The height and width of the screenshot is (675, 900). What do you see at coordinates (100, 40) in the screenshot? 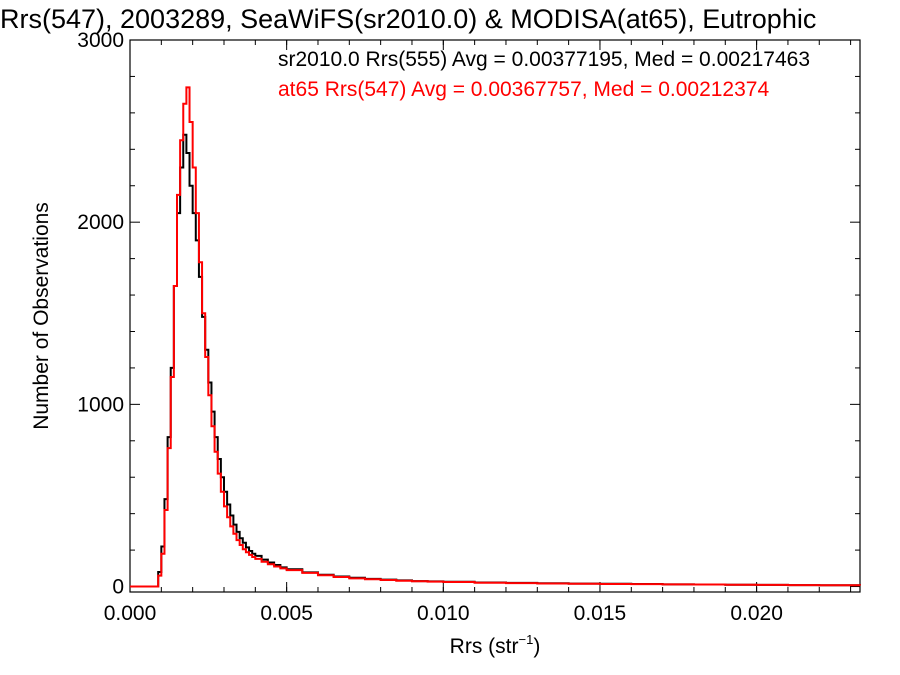
I see `y-tick-label: 3000` at bounding box center [100, 40].